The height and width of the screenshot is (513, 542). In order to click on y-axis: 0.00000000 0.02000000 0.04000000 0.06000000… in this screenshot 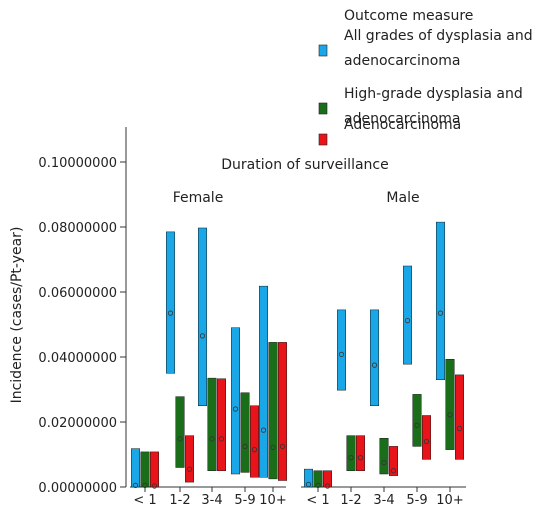, I will do `click(82, 311)`.